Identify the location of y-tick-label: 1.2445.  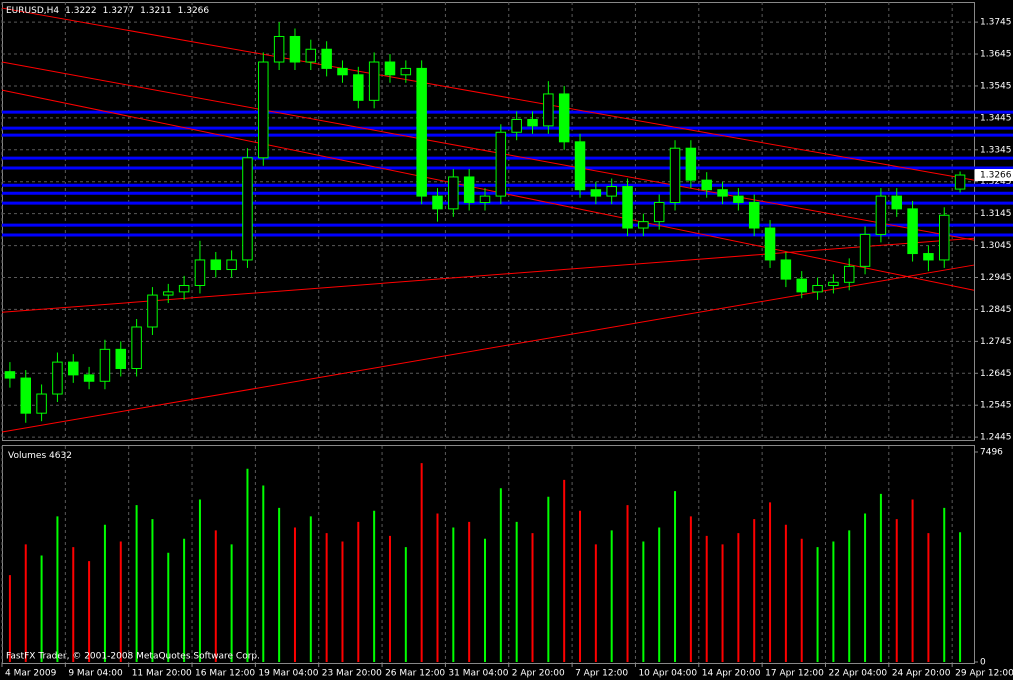
(996, 438).